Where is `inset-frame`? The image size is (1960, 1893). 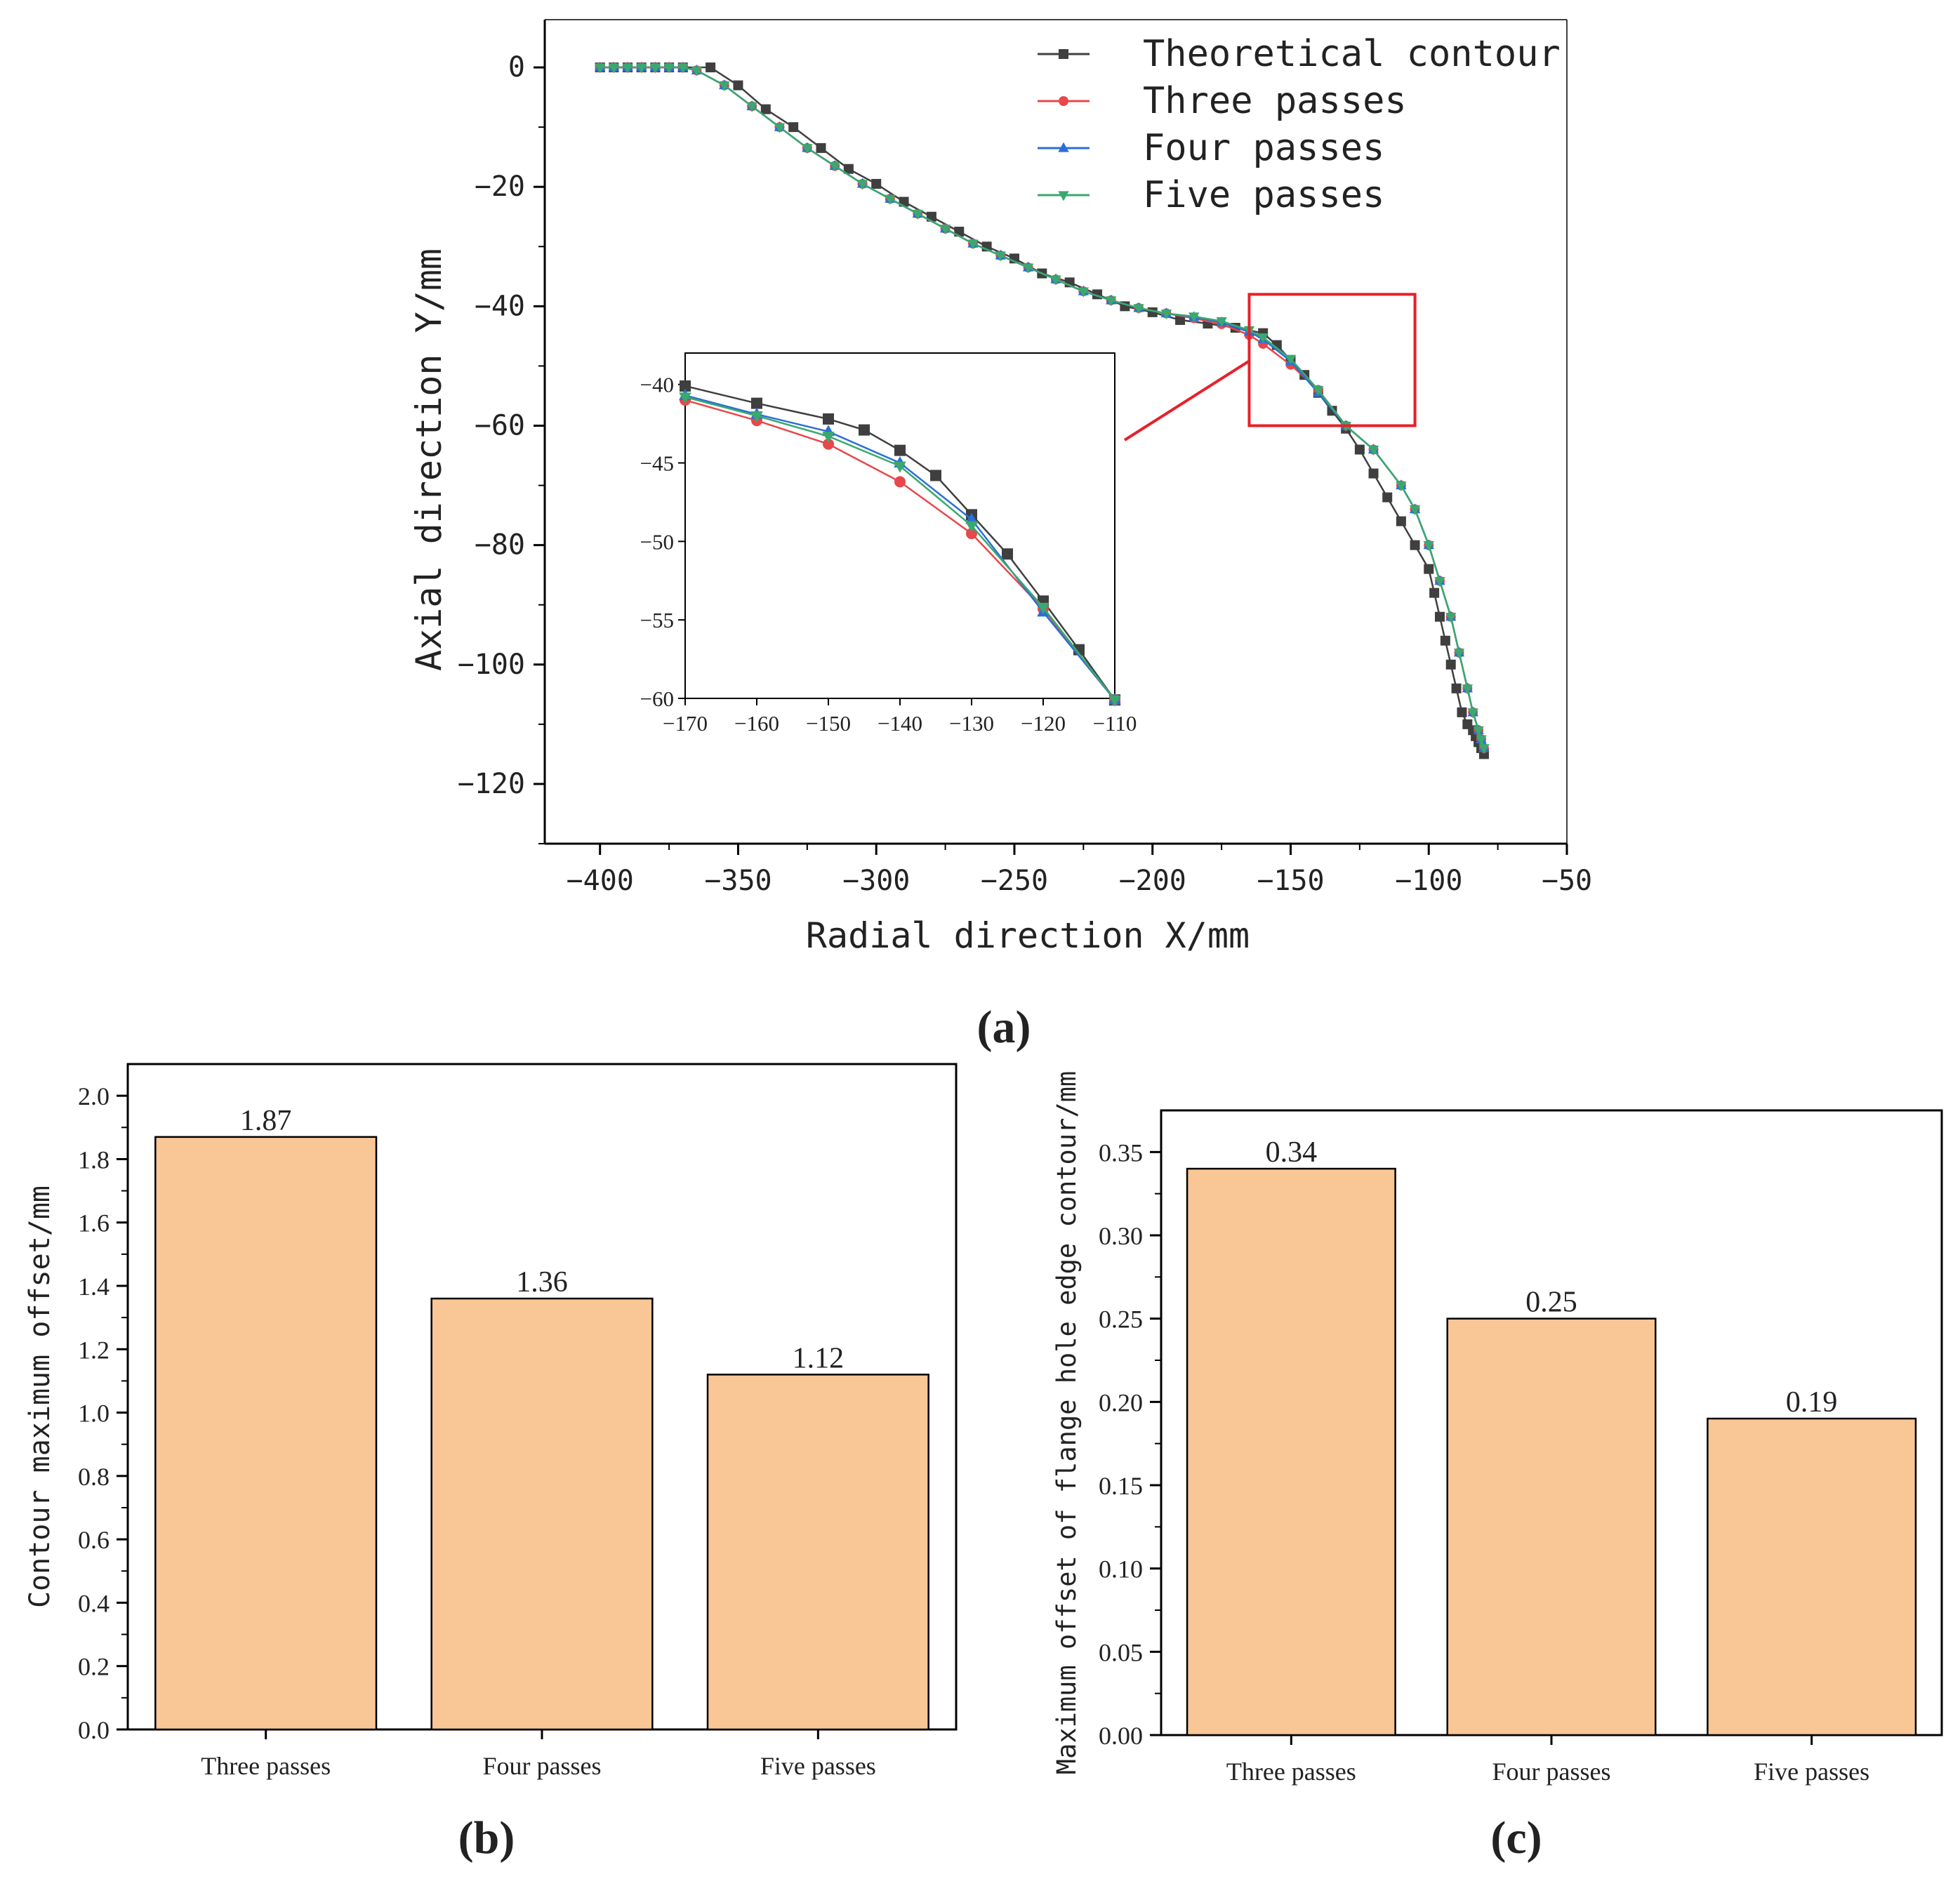 inset-frame is located at coordinates (899, 525).